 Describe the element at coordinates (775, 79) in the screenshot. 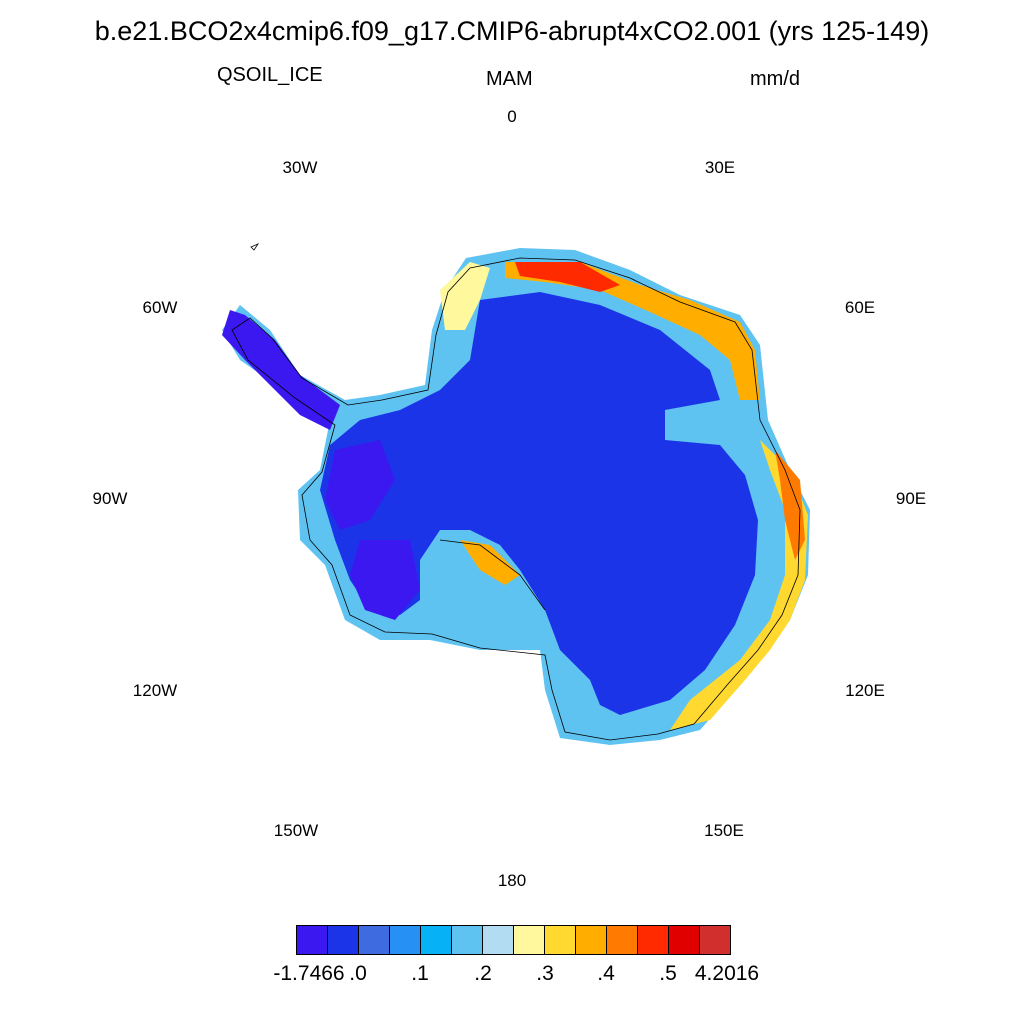

I see `units-label: mm/d` at that location.